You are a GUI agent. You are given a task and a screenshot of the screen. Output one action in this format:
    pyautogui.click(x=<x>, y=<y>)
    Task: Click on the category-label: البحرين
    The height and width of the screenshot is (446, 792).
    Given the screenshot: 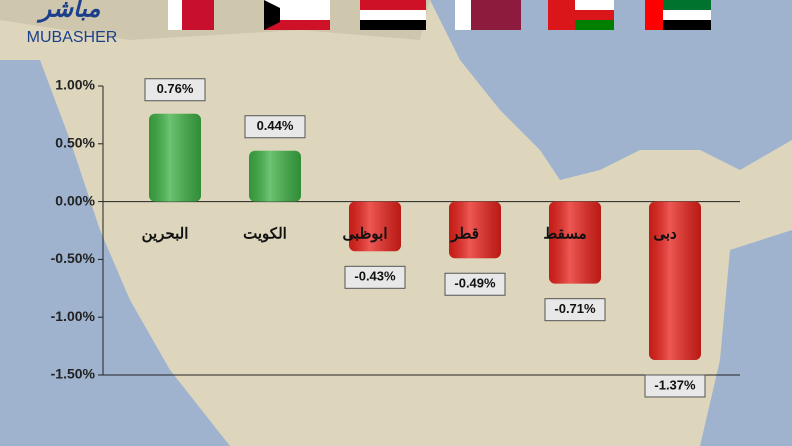 What is the action you would take?
    pyautogui.click(x=165, y=234)
    